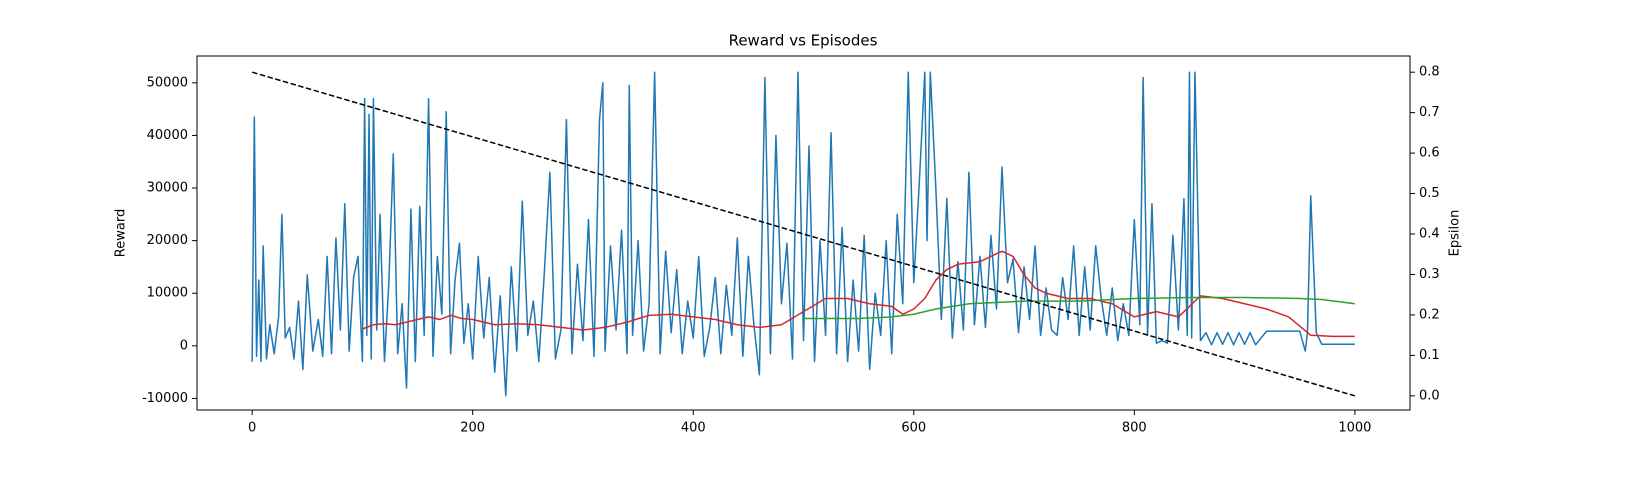  What do you see at coordinates (1429, 193) in the screenshot?
I see `y2-tick-label: 0.5` at bounding box center [1429, 193].